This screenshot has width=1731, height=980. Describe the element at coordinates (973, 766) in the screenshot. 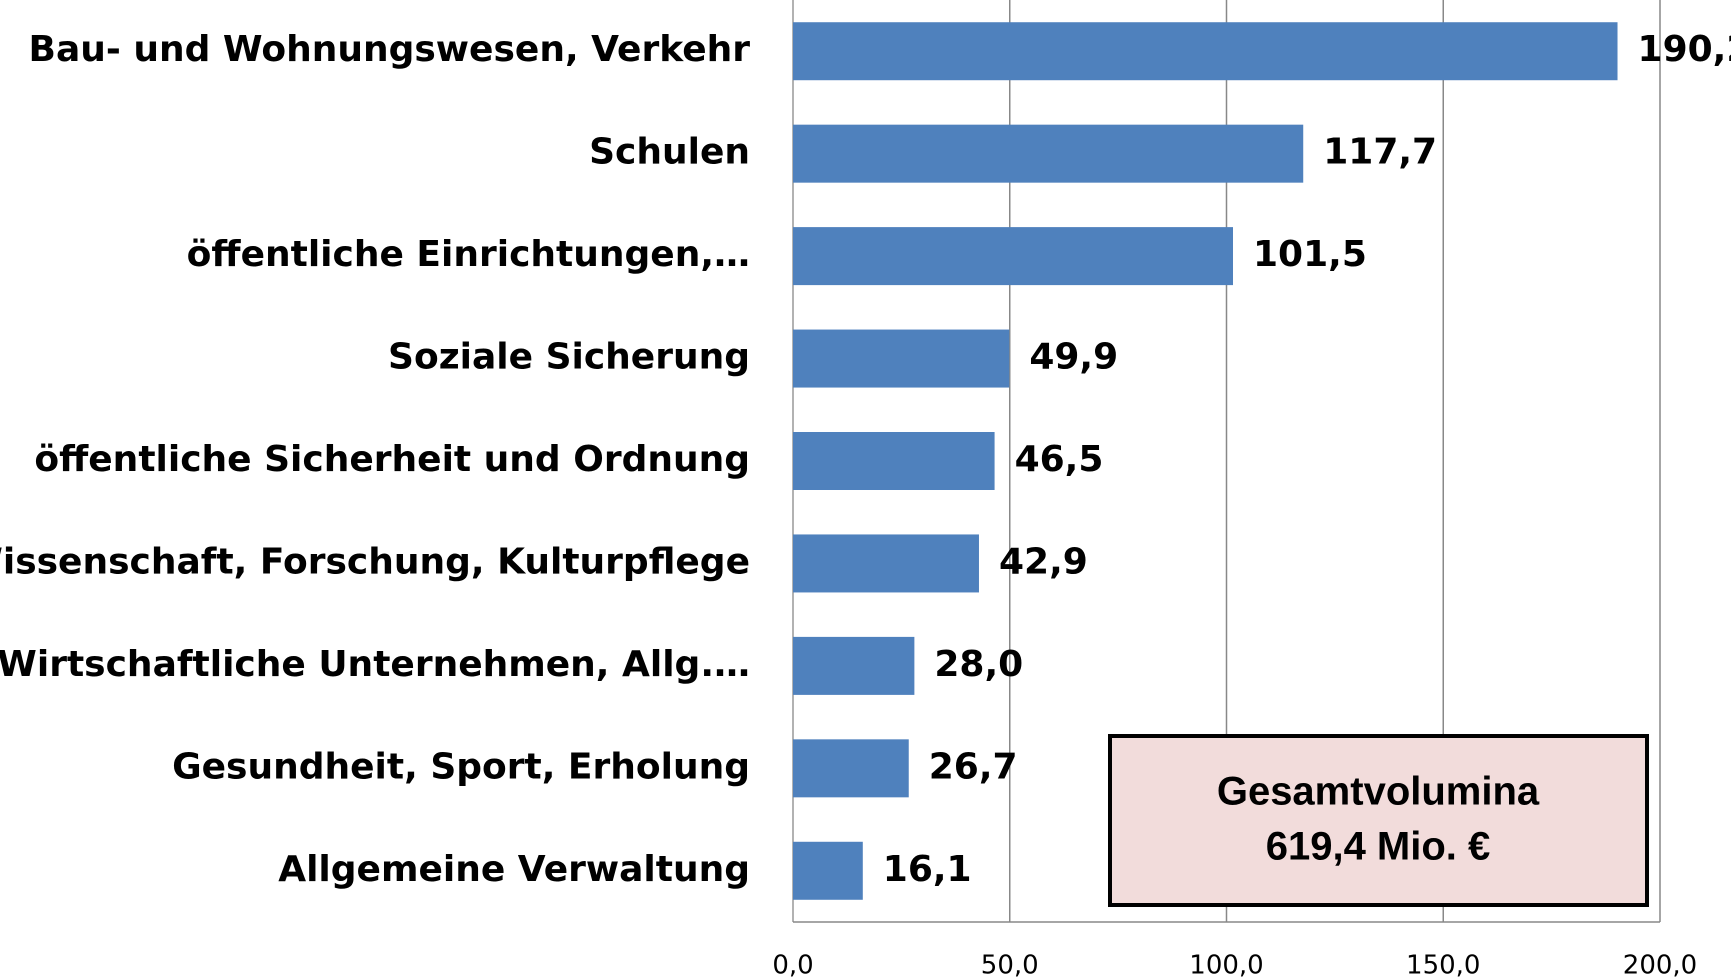

I see `data-label: 26,7` at that location.